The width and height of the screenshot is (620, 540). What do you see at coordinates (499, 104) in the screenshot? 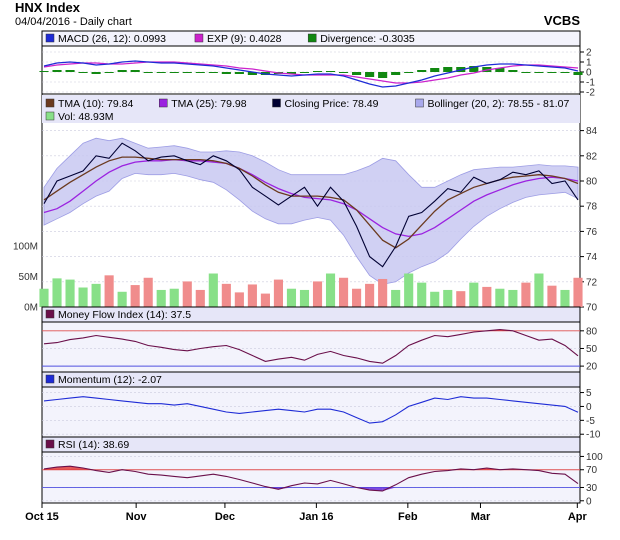
I see `legend-label: Bollinger (20, 2): 78.55 - 81.07` at bounding box center [499, 104].